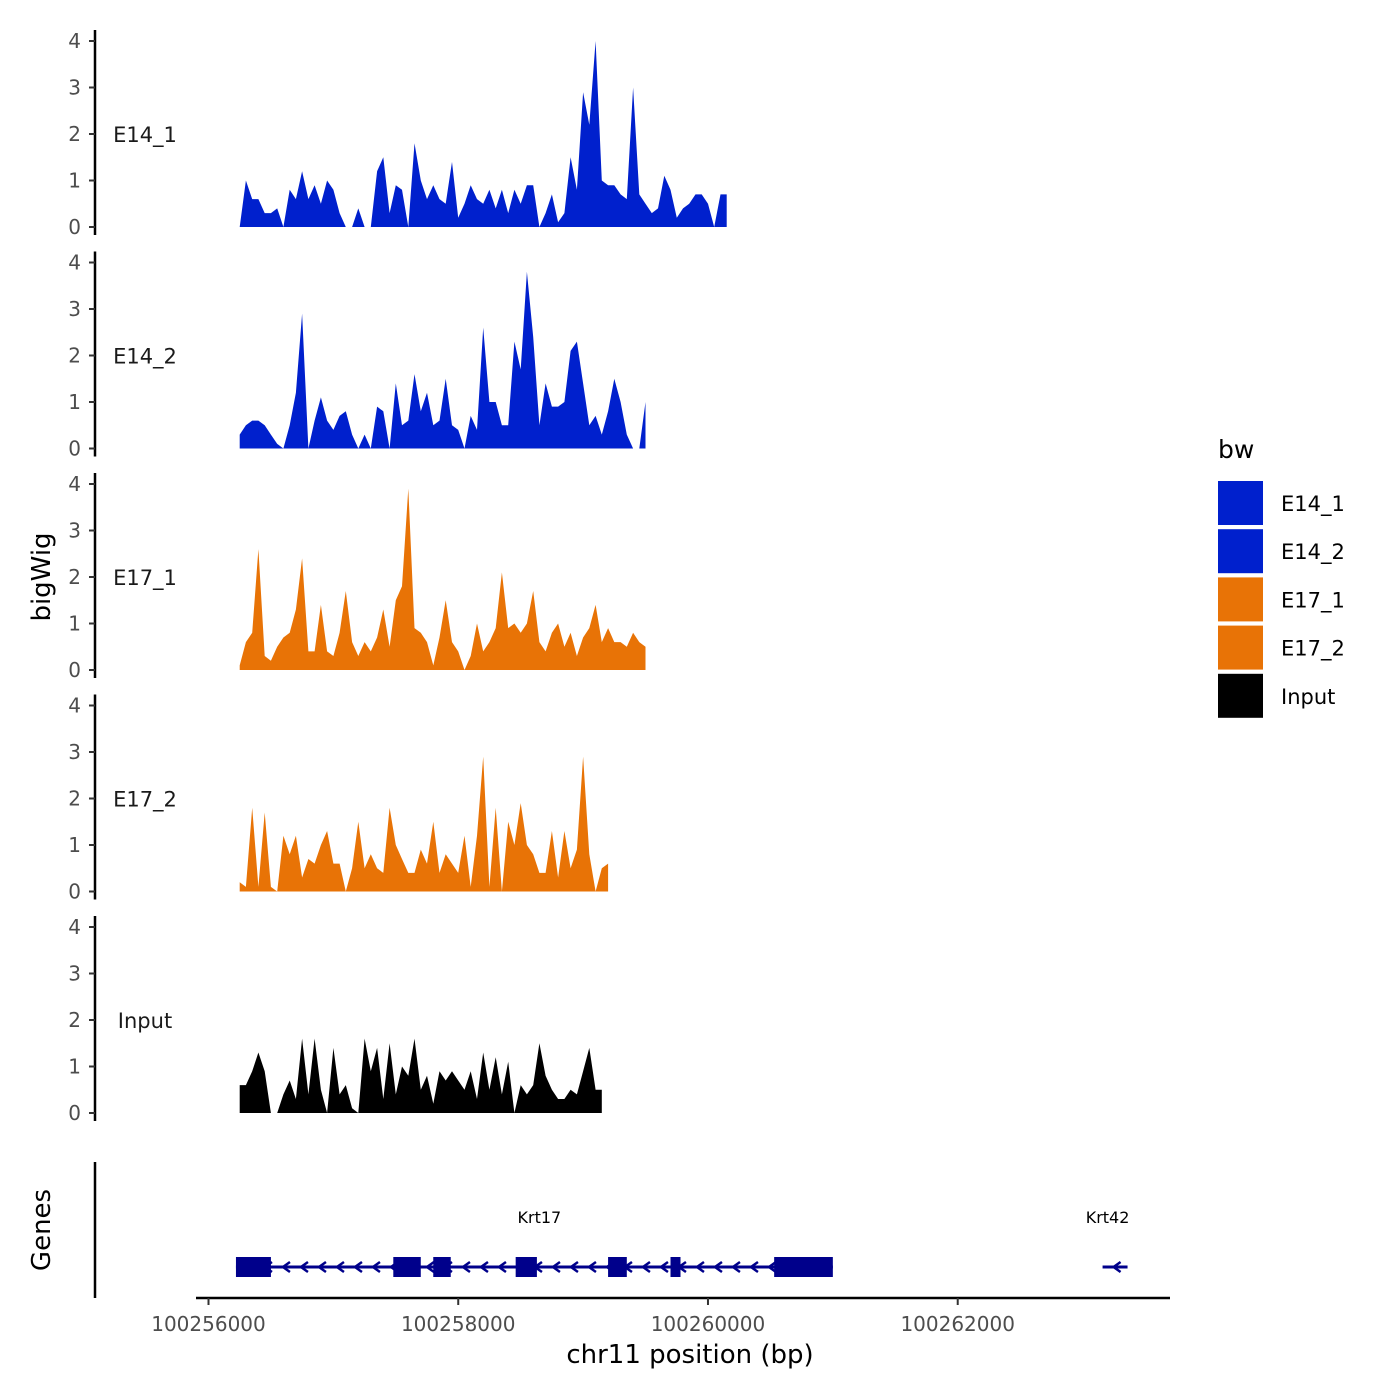  I want to click on track-label: Input, so click(145, 1021).